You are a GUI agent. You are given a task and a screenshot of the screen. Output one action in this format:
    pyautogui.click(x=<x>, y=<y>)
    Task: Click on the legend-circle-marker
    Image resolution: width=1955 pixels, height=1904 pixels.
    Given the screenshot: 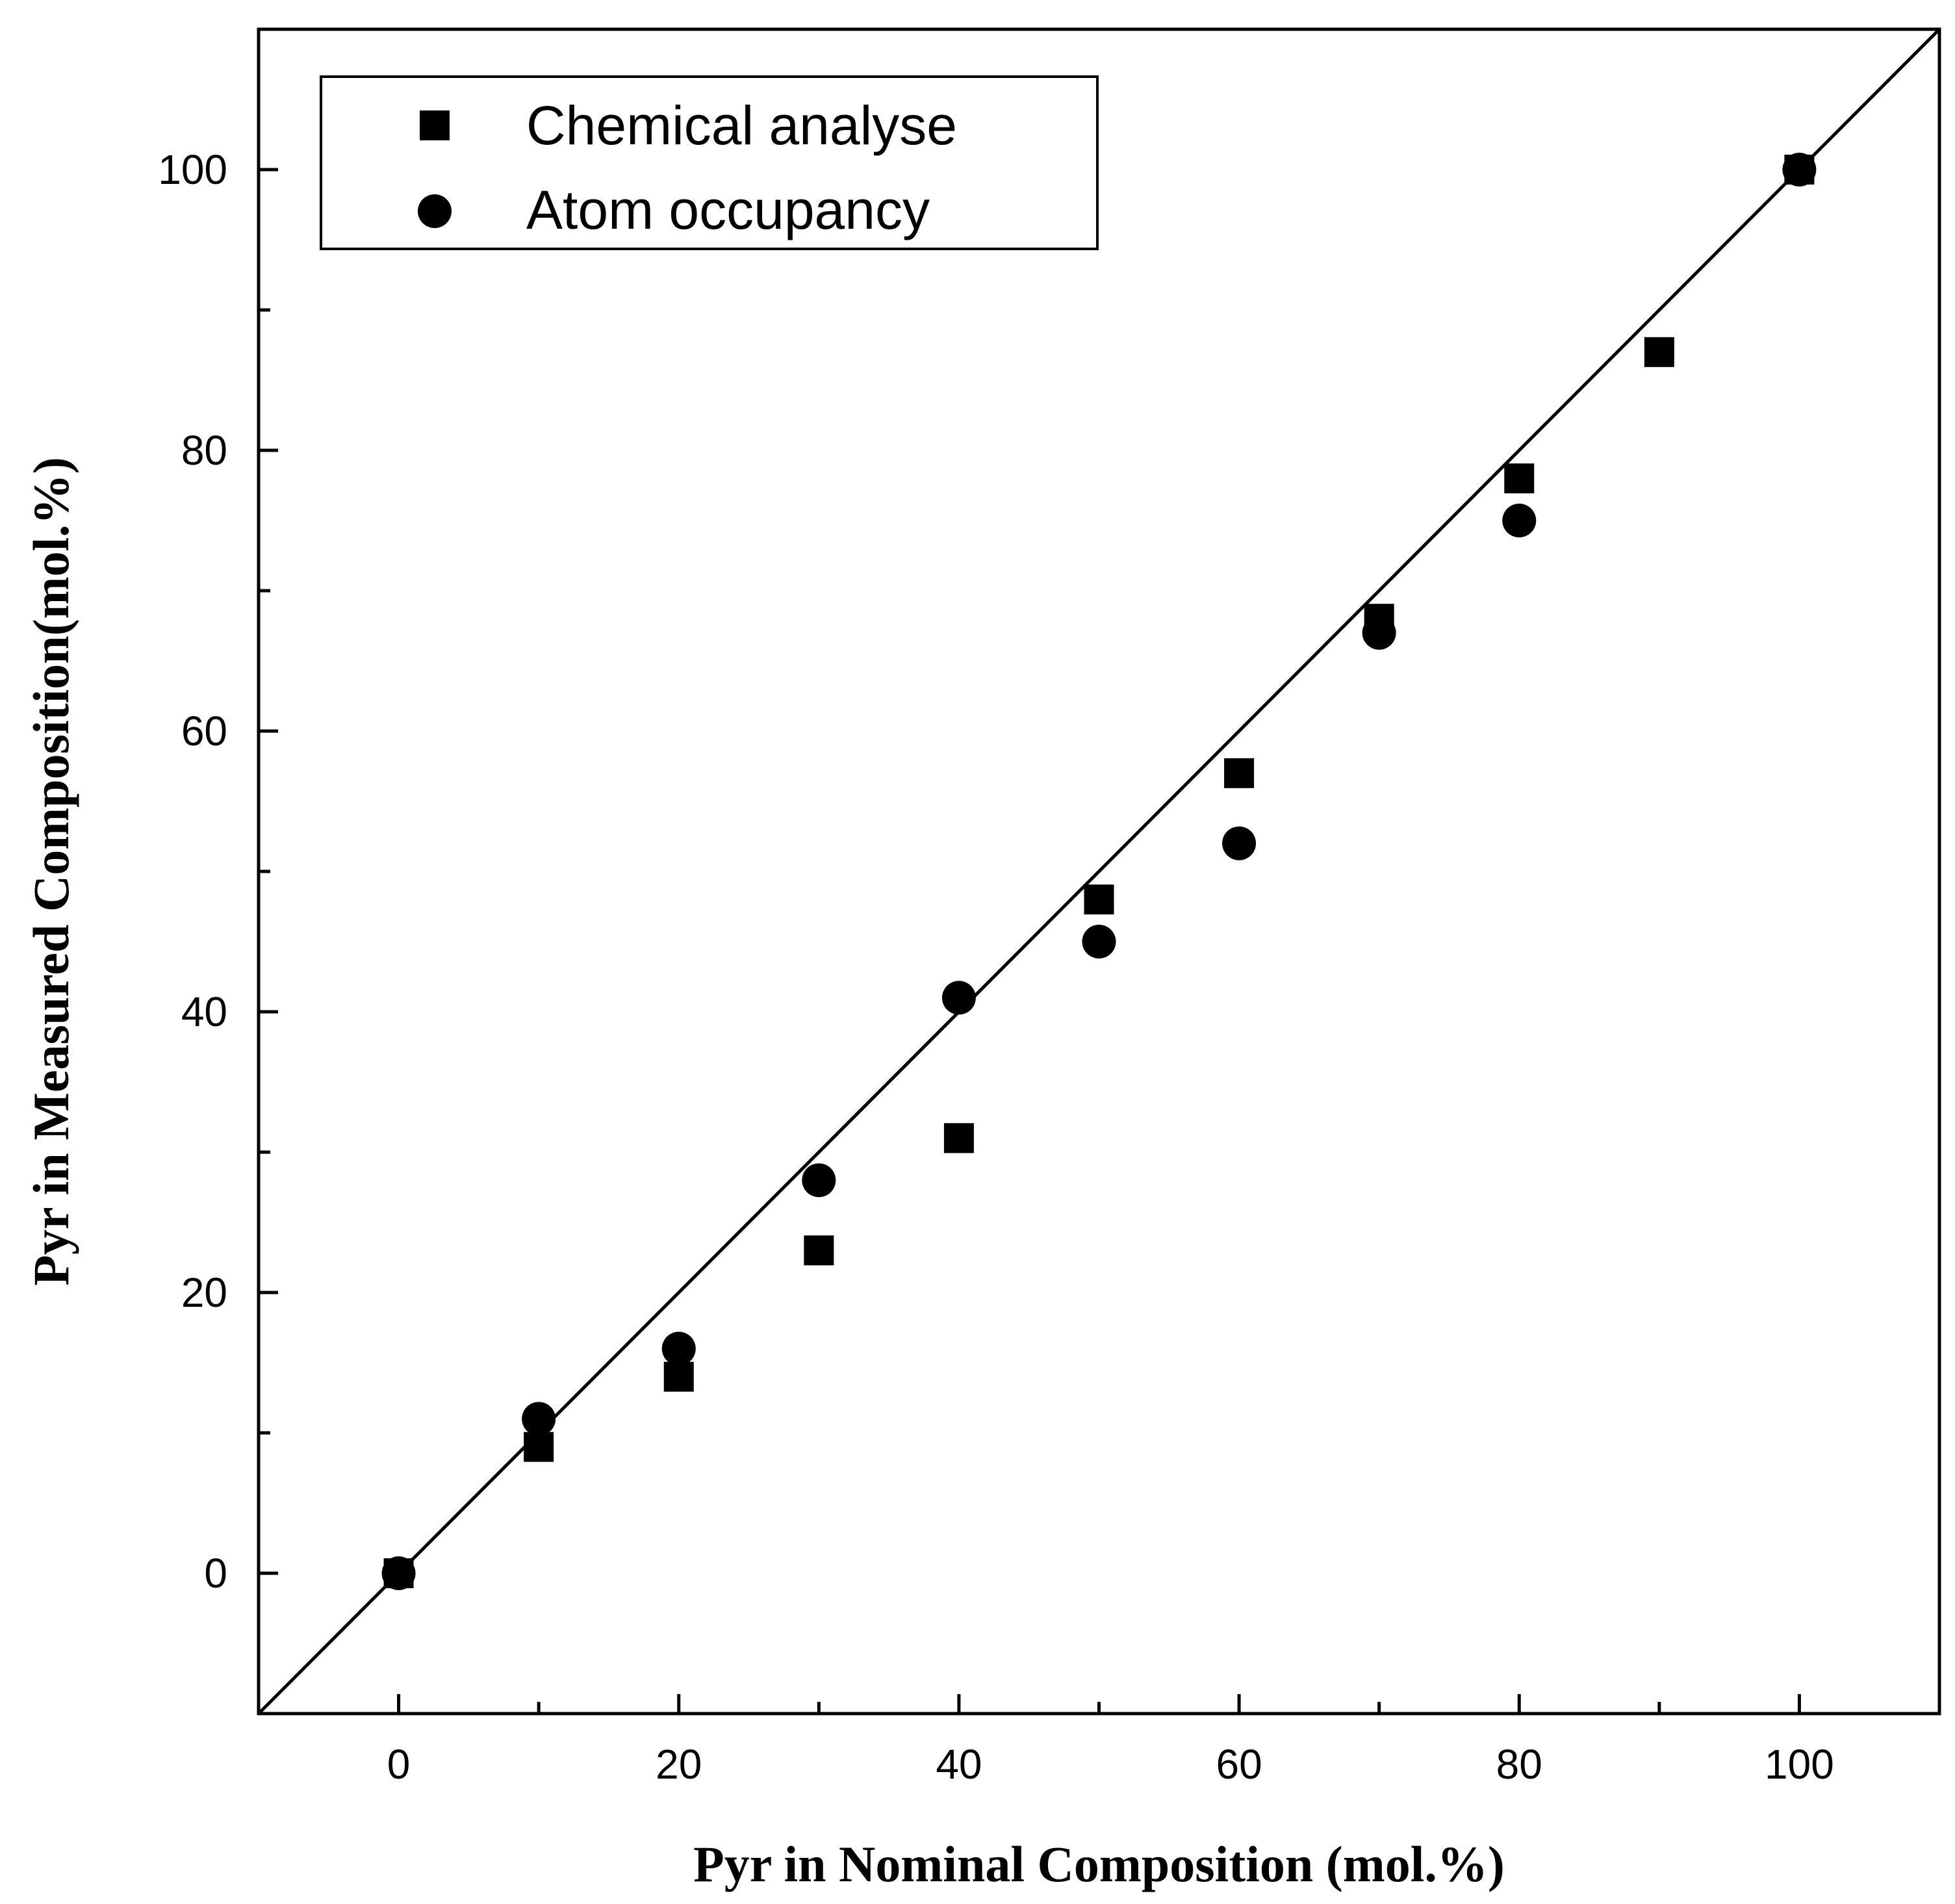 What is the action you would take?
    pyautogui.click(x=435, y=211)
    